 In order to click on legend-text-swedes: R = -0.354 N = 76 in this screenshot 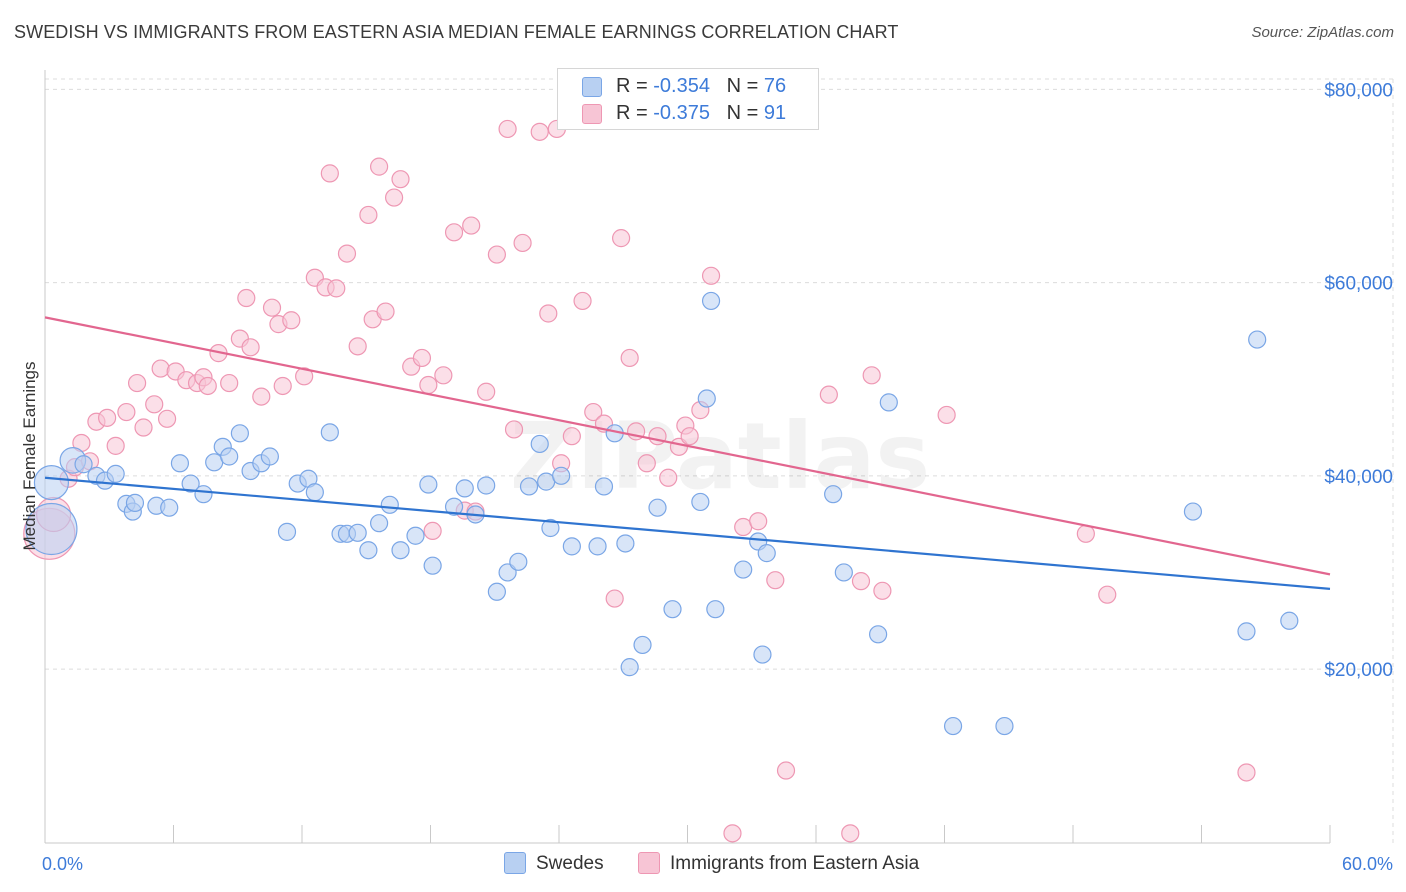, I will do `click(701, 86)`.